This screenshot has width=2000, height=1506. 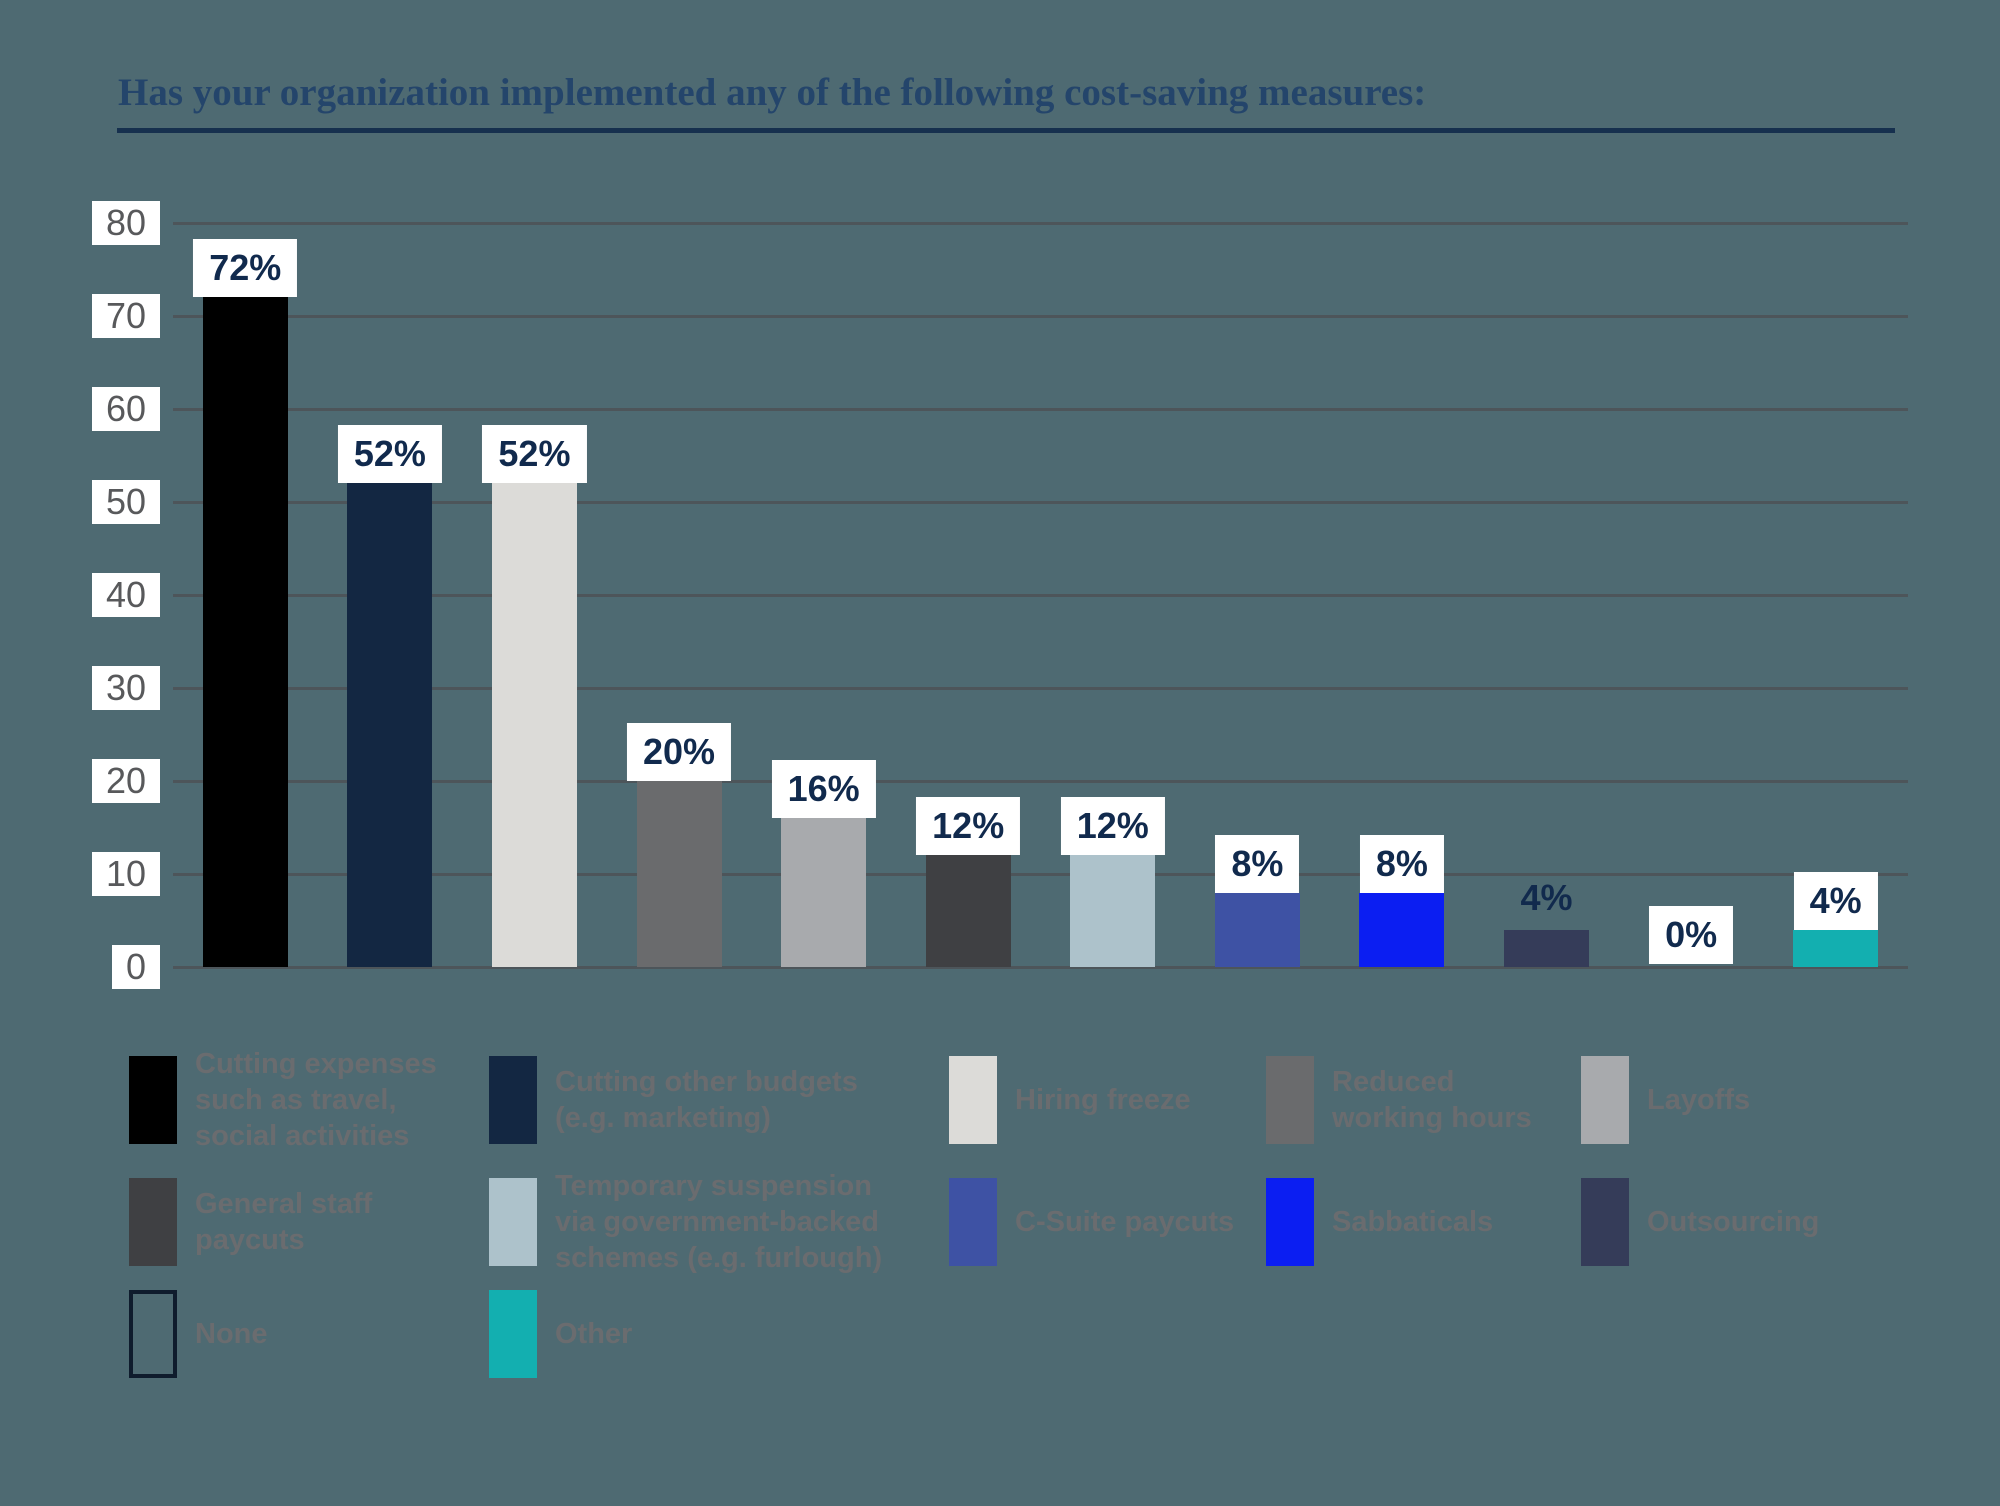 I want to click on bar-value-label-4: 20%, so click(x=679, y=752).